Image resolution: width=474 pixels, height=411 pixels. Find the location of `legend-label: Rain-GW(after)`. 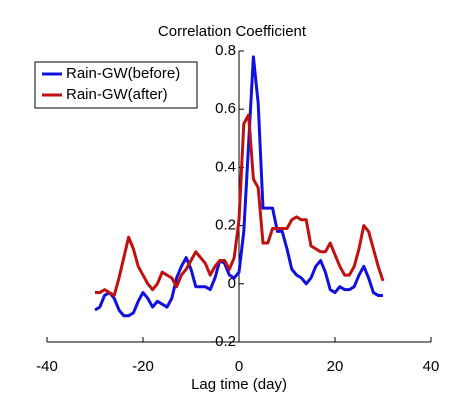

legend-label: Rain-GW(after) is located at coordinates (117, 94).